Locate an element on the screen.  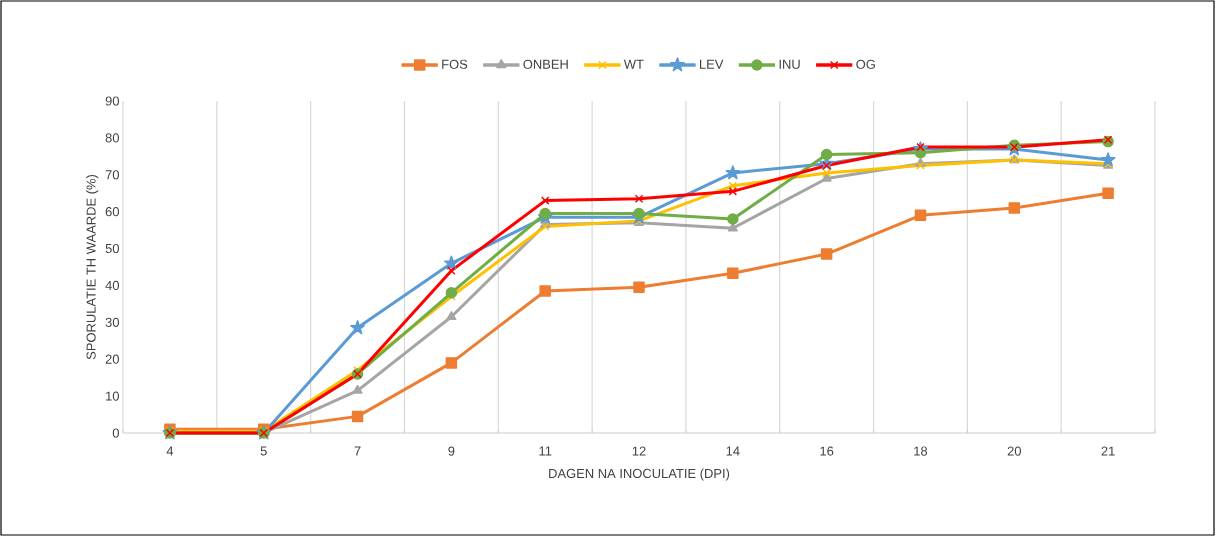
legend-label: FOS is located at coordinates (455, 64).